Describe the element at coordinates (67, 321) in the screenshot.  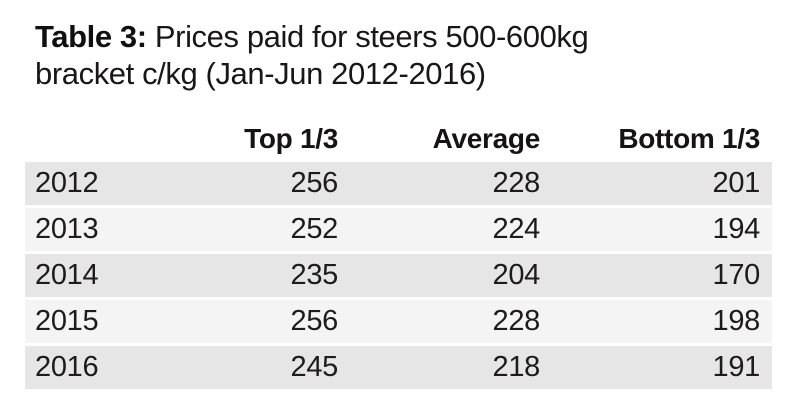
I see `year-cell: 2015` at that location.